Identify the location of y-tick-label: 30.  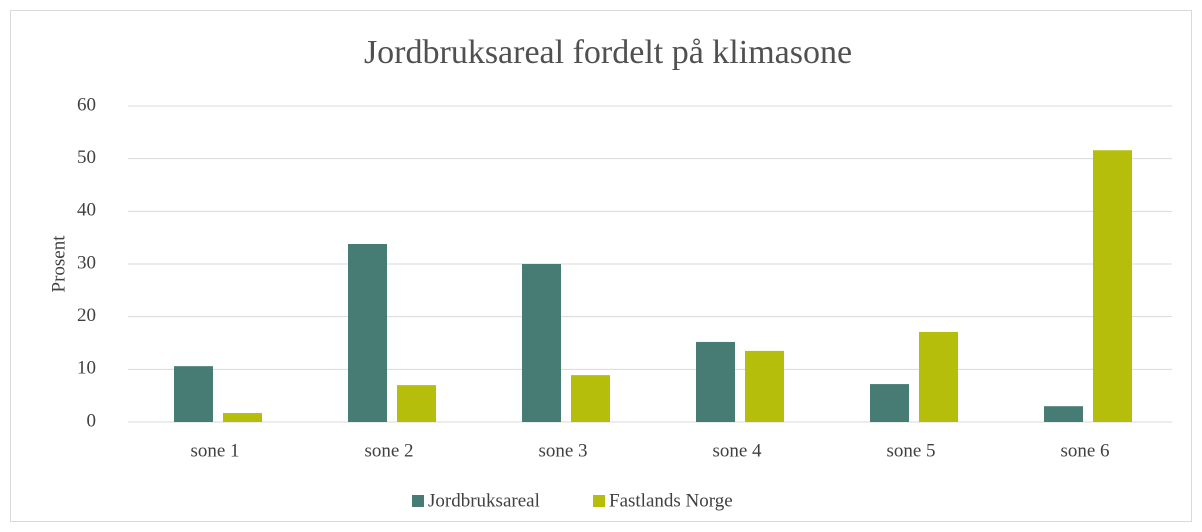
(86, 262).